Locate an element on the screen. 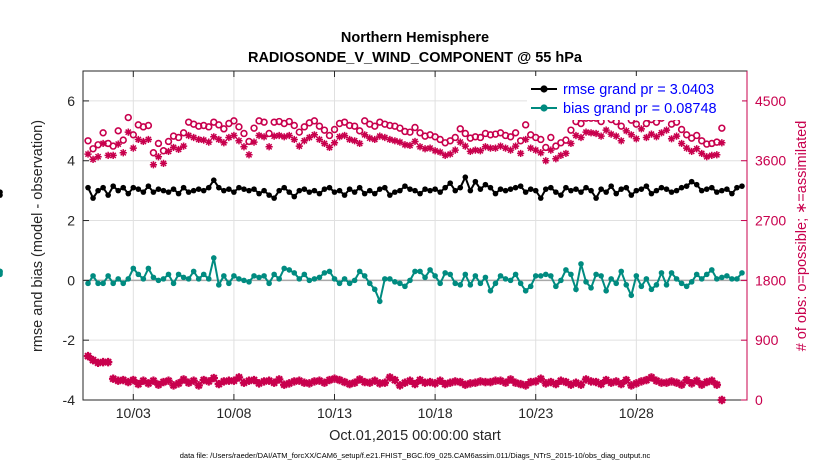  chart-subtitle: RADIOSONDE_V_WIND_COMPONENT @ 55 hPa is located at coordinates (415, 58).